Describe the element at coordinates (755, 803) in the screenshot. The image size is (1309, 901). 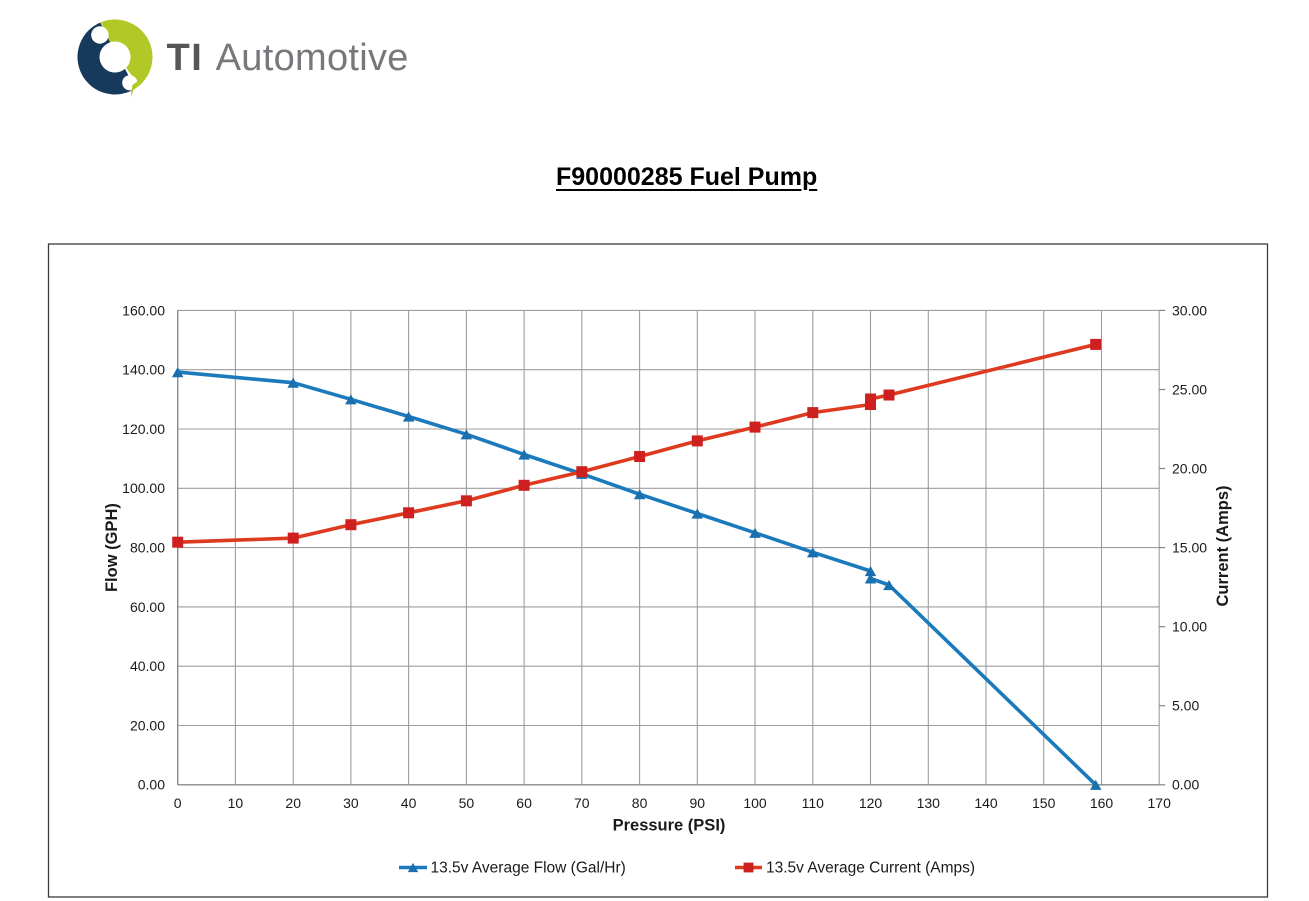
I see `svg-text: 100` at that location.